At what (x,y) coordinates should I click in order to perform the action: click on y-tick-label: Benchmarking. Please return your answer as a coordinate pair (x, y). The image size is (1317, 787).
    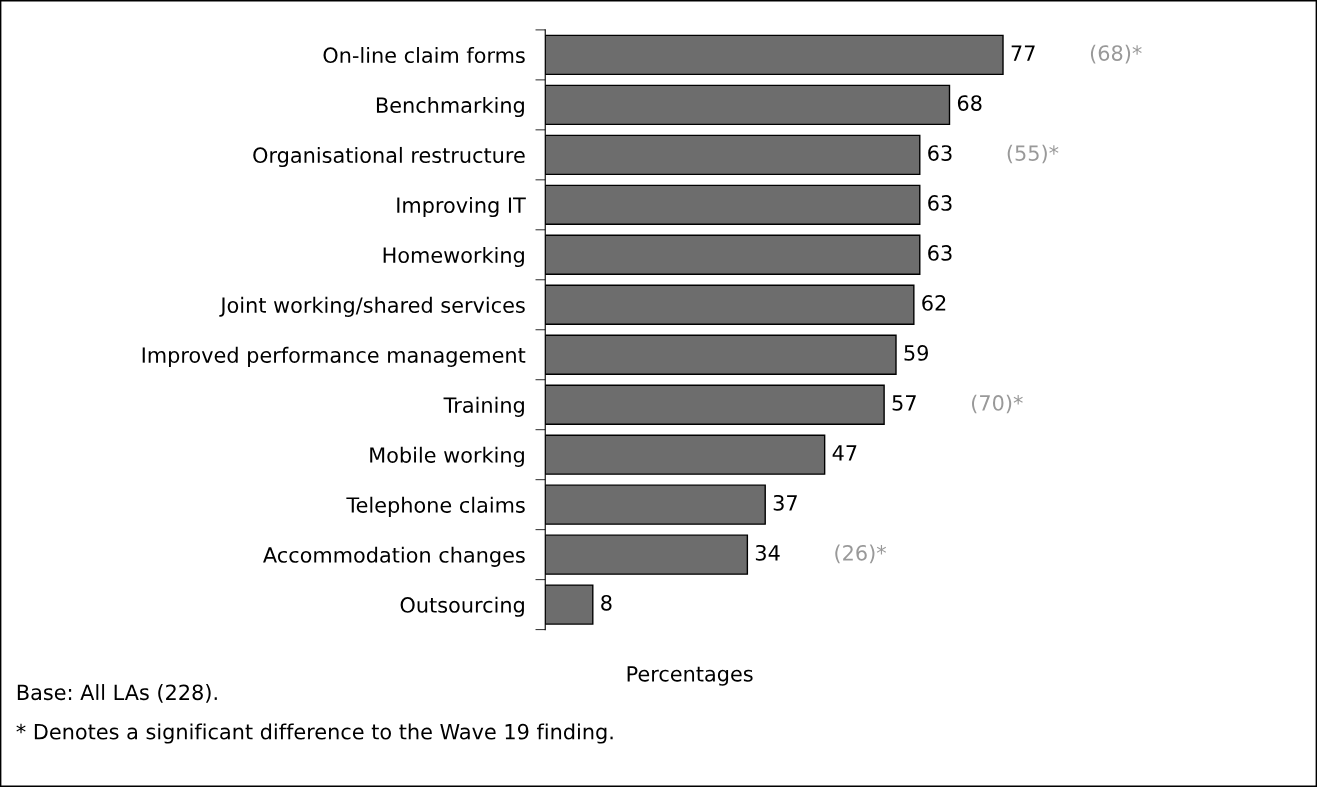
    Looking at the image, I should click on (450, 107).